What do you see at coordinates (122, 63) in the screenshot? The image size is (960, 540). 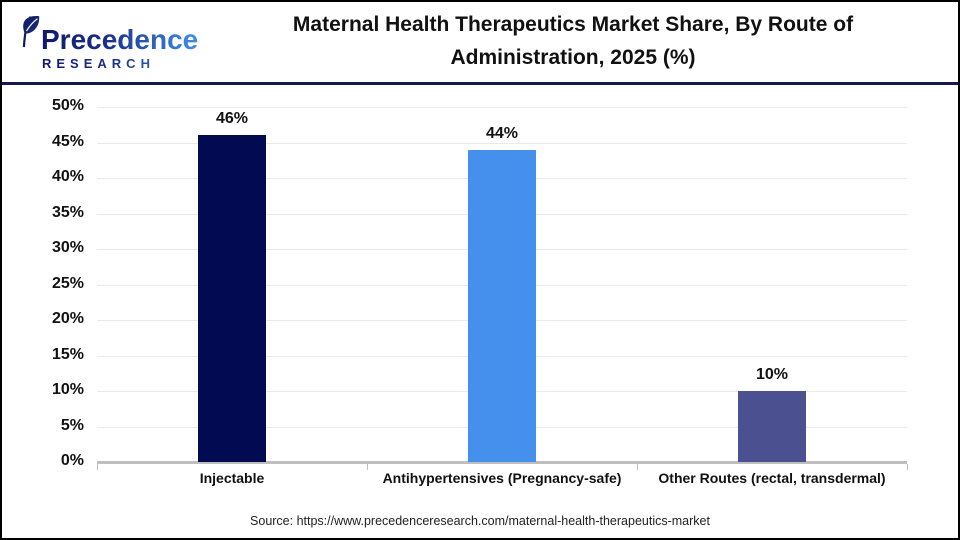 I see `logo-subtext: RESEARCH` at bounding box center [122, 63].